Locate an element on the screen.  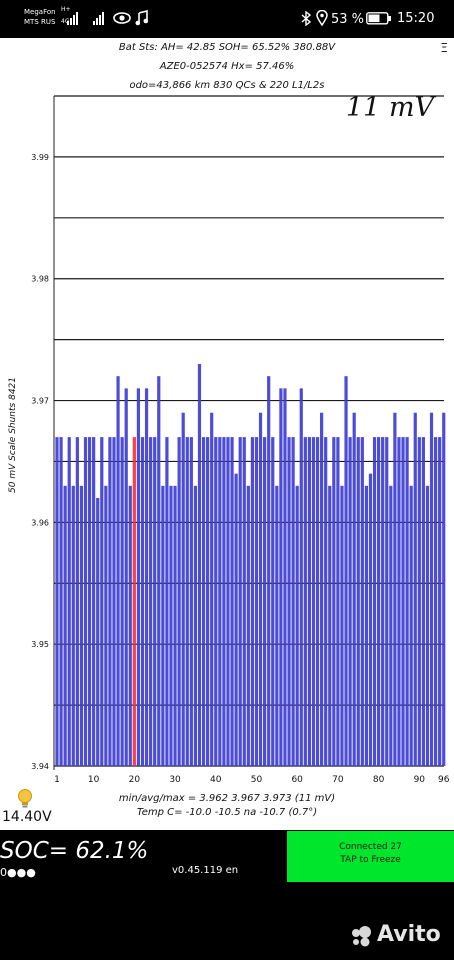
status-bar: MegaFon MTS RUS H+ 4G 53 % 15:20 is located at coordinates (227, 19).